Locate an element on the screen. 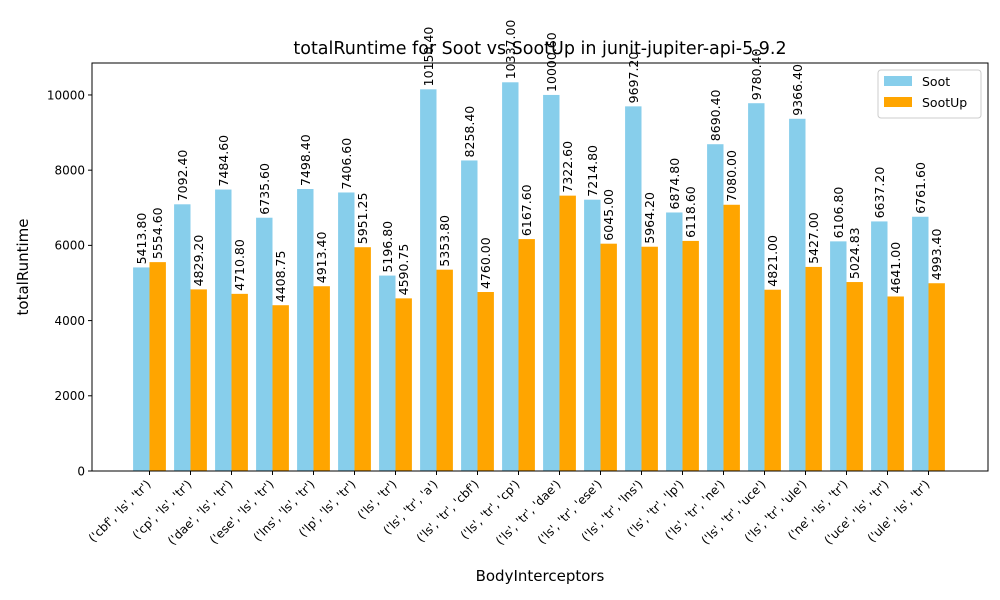 The height and width of the screenshot is (600, 1000). bar-label-sootup-19: 4993.40 is located at coordinates (936, 254).